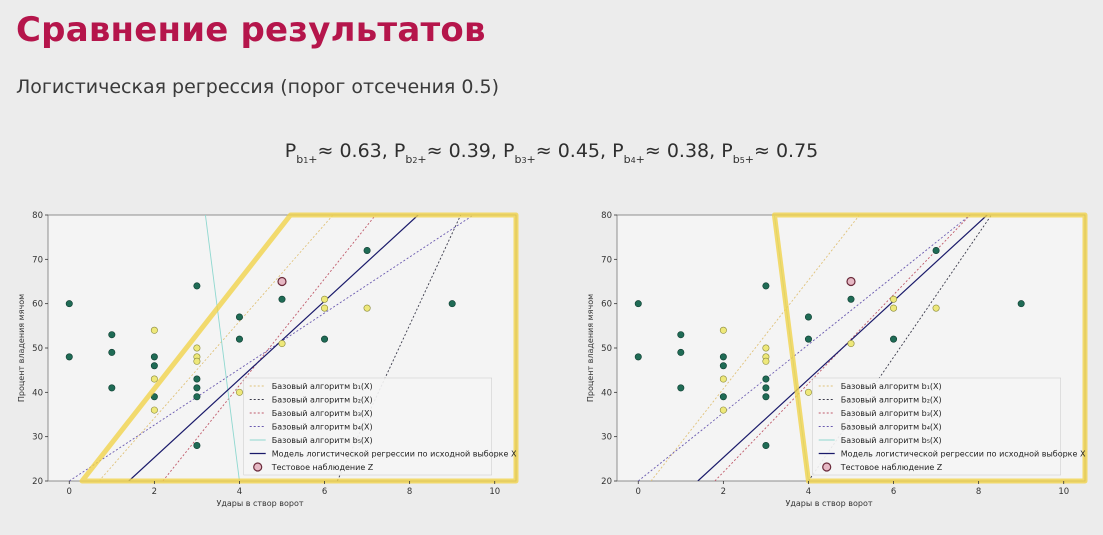  What do you see at coordinates (21, 348) in the screenshot?
I see `y-axis-label: Процент владения мячом` at bounding box center [21, 348].